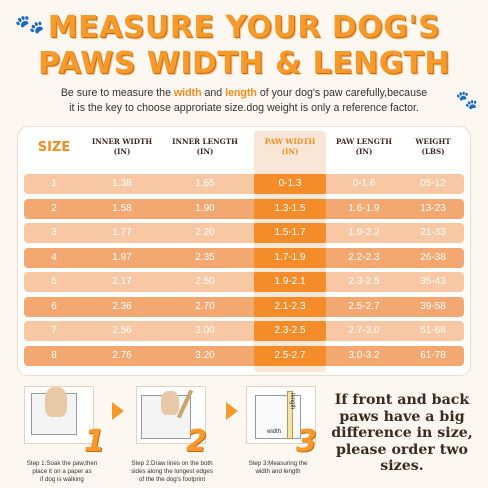 The width and height of the screenshot is (488, 488). I want to click on step-3-caption: Step 3:Measuring the width and length, so click(278, 467).